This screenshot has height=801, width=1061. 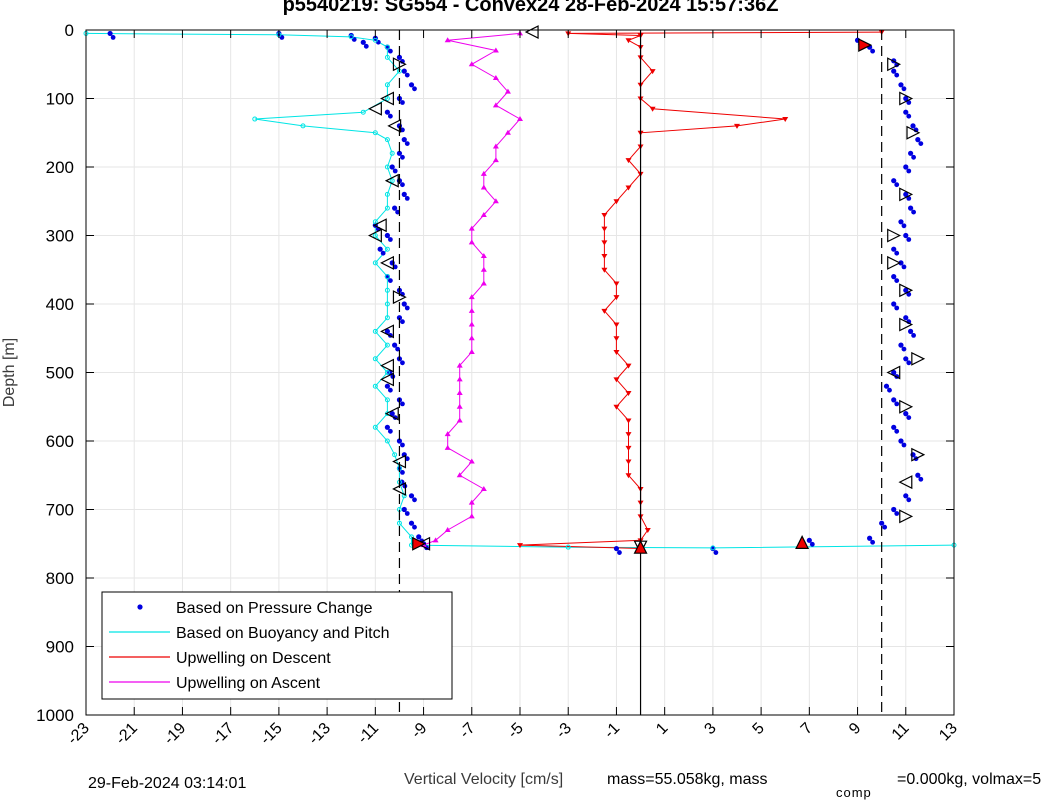 What do you see at coordinates (472, 289) in the screenshot?
I see `series-line-ascent` at bounding box center [472, 289].